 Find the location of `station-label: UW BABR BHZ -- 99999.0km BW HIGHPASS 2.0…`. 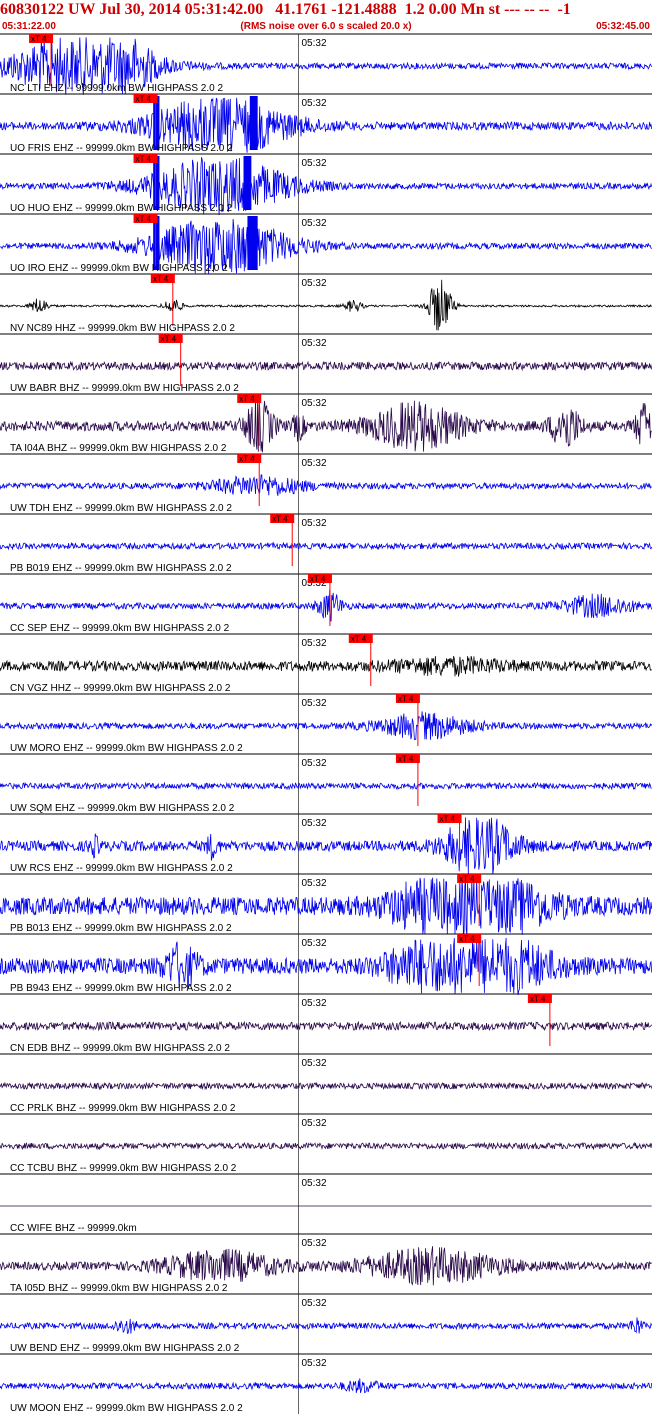

station-label: UW BABR BHZ -- 99999.0km BW HIGHPASS 2.0… is located at coordinates (124, 388).